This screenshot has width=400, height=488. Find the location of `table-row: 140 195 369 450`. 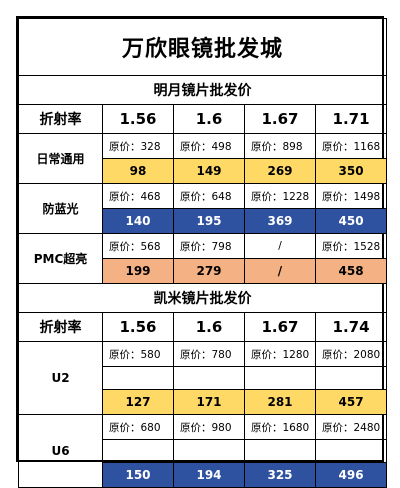

table-row: 140 195 369 450 is located at coordinates (203, 221).